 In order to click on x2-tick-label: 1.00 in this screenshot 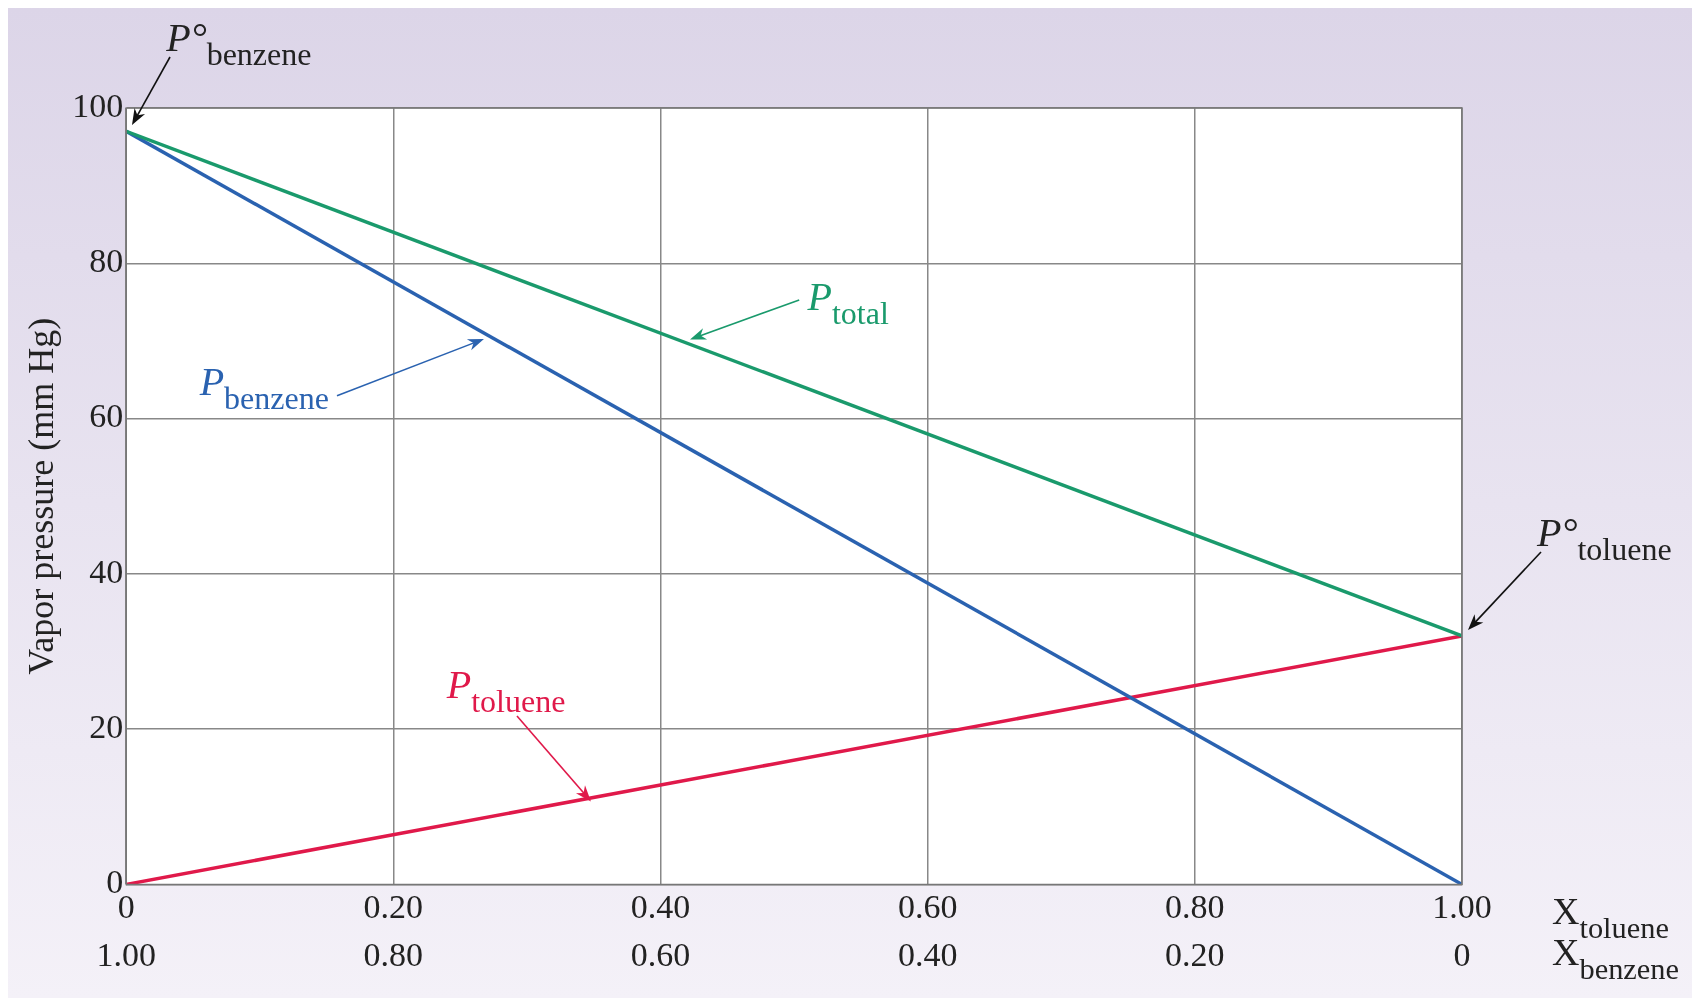, I will do `click(126, 954)`.